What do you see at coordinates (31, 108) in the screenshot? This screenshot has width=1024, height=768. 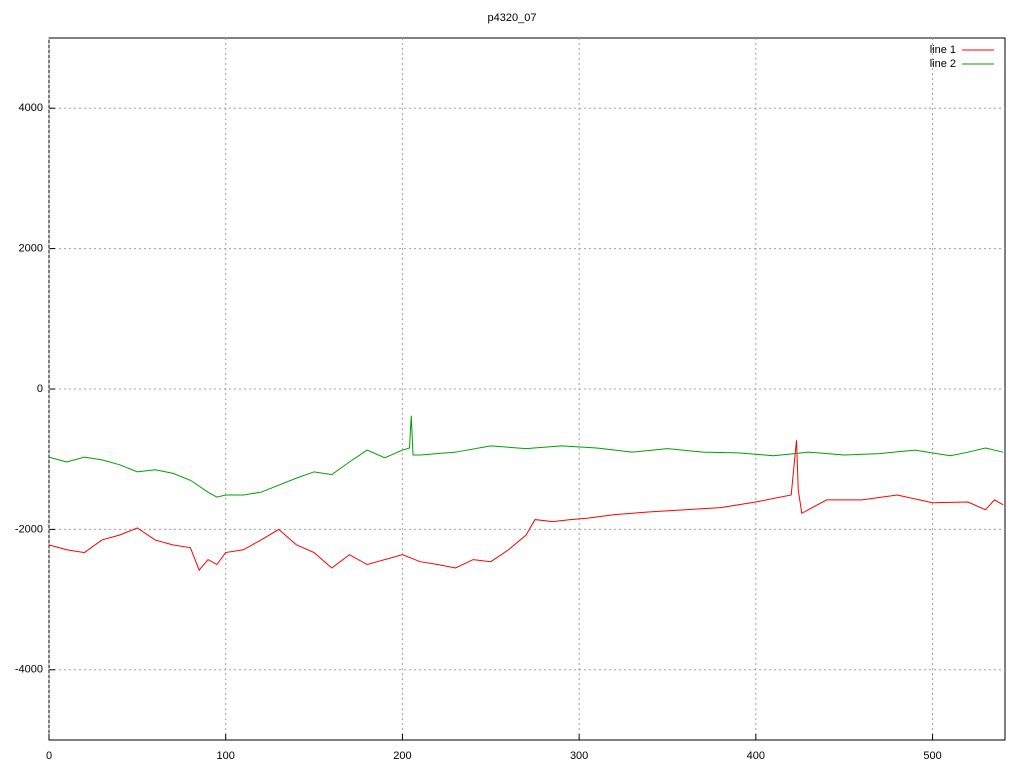 I see `y-tick-label: 4000` at bounding box center [31, 108].